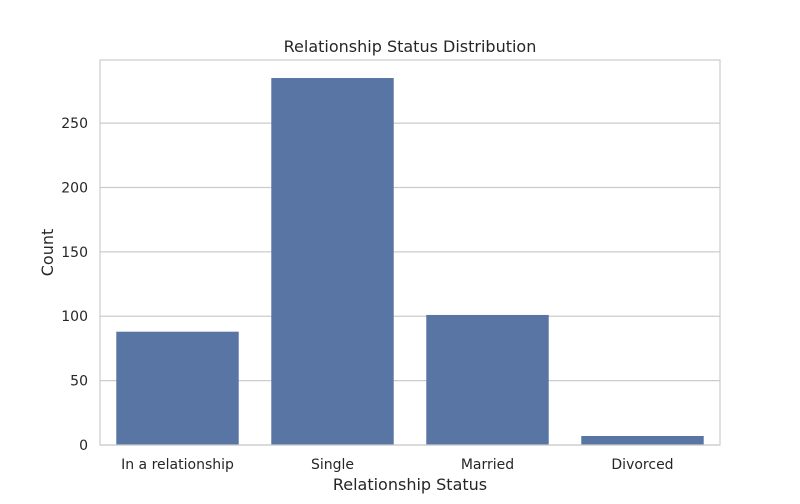 The image size is (800, 504). I want to click on x-tick-label: Married, so click(487, 465).